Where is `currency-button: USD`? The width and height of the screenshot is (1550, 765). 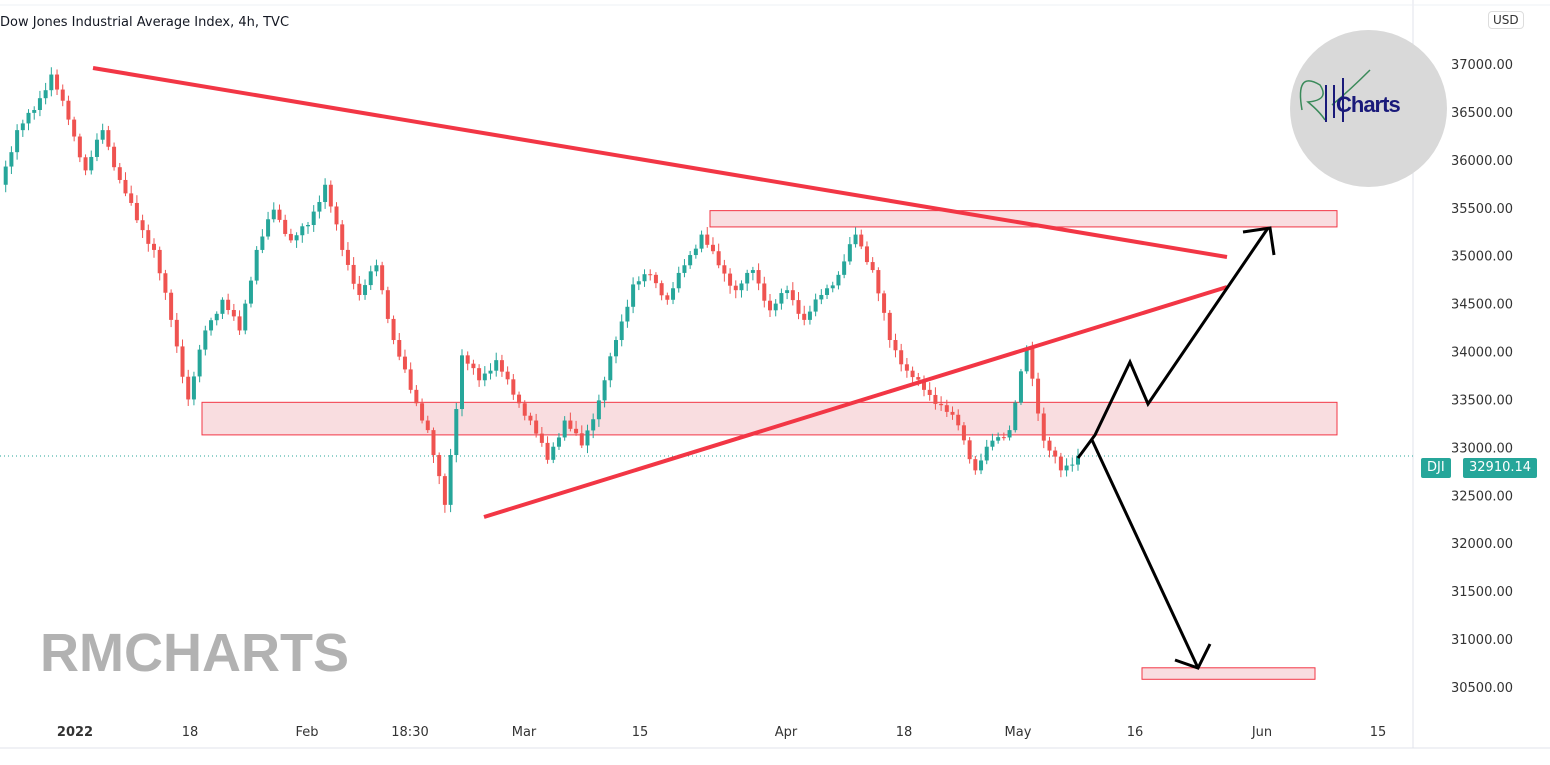
currency-button: USD is located at coordinates (1506, 20).